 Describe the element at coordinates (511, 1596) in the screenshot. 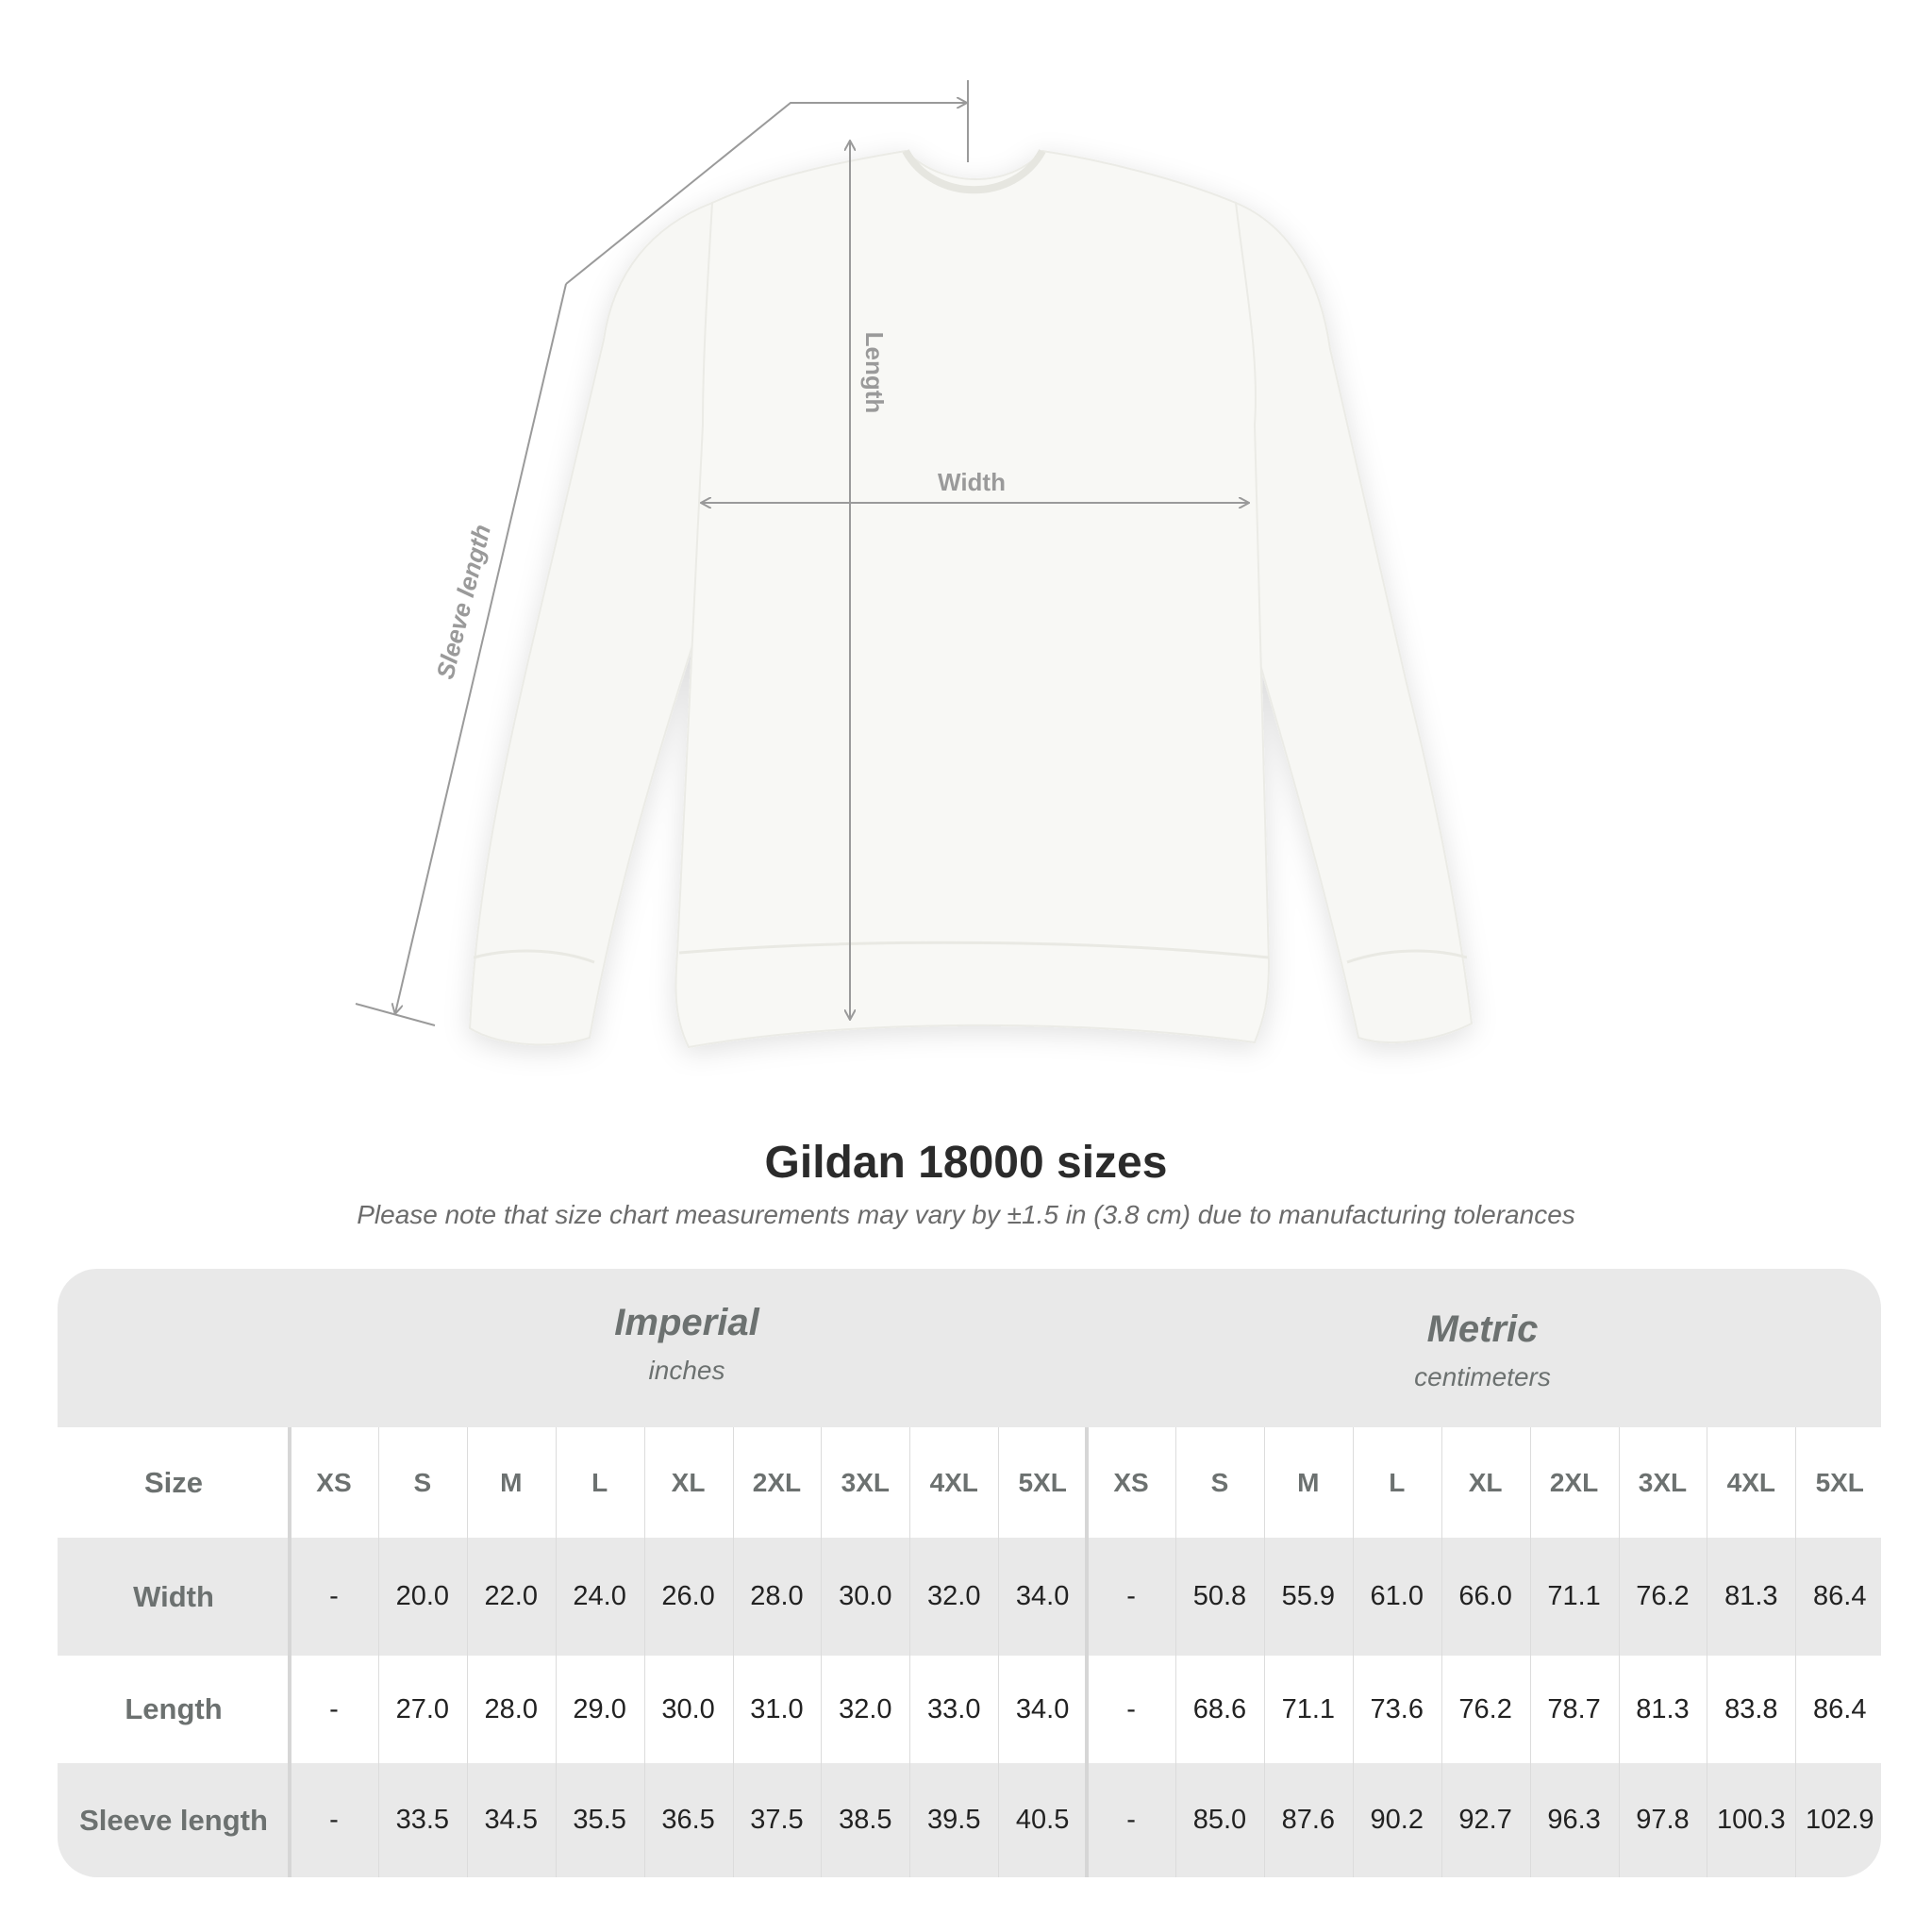

I see `table-cell: 22.0` at that location.